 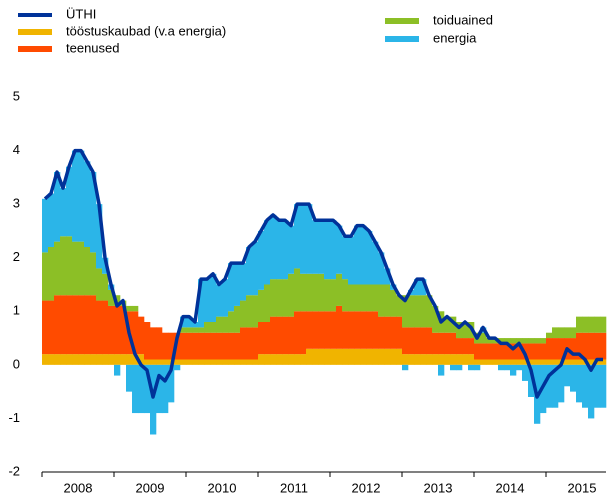 I want to click on legend-label: tööstuskaubad (v.a energia), so click(x=146, y=30).